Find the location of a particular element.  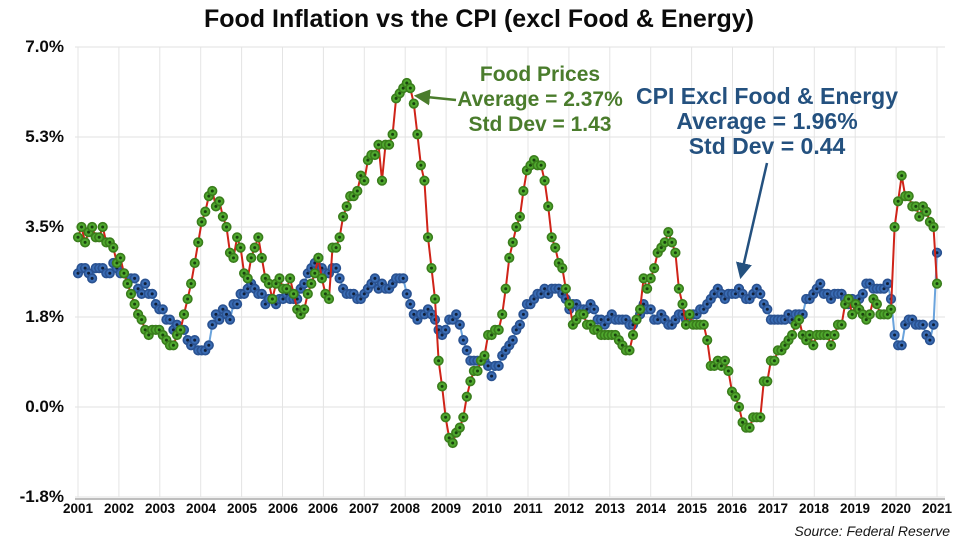

x-axis-label: 2020 is located at coordinates (896, 508).